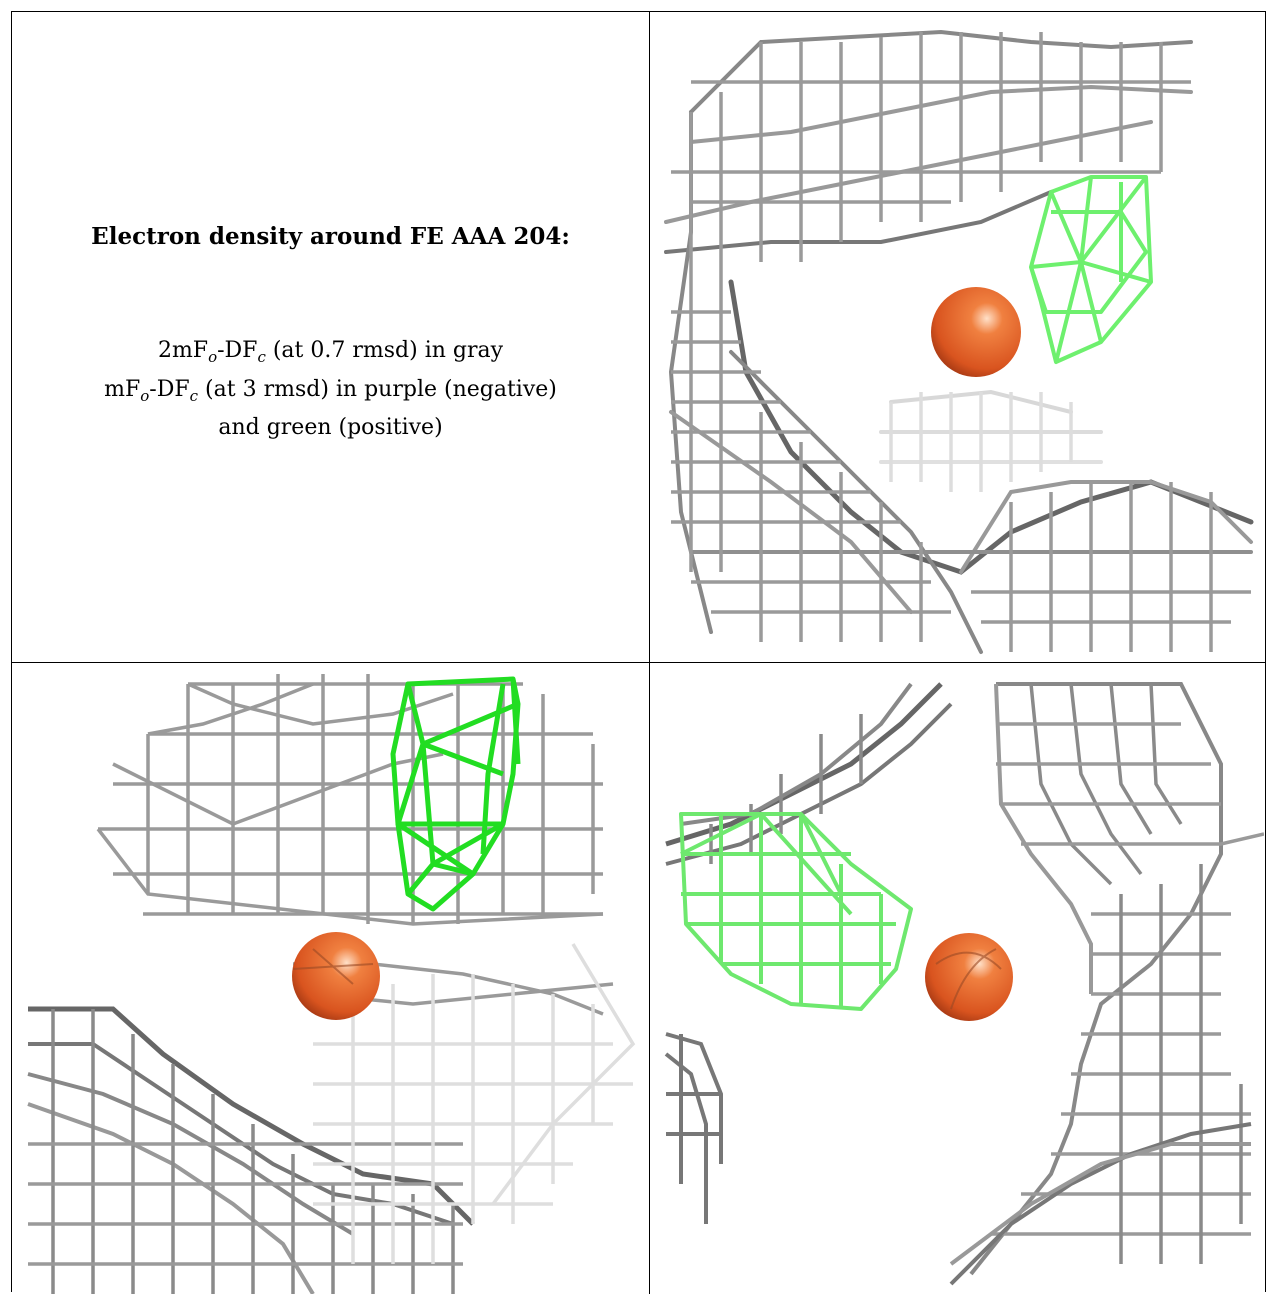 The image size is (1276, 1294). What do you see at coordinates (194, 396) in the screenshot?
I see `l2-sub-c: c` at bounding box center [194, 396].